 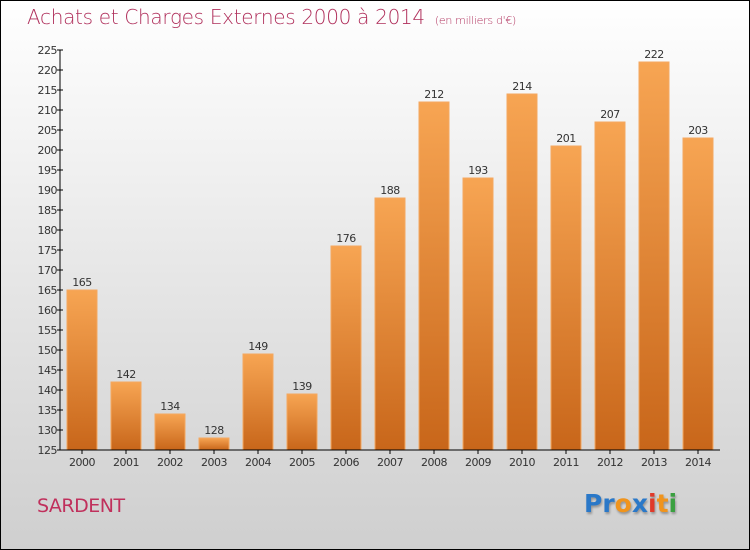 I want to click on y-tick-label-145: 145, so click(x=48, y=370).